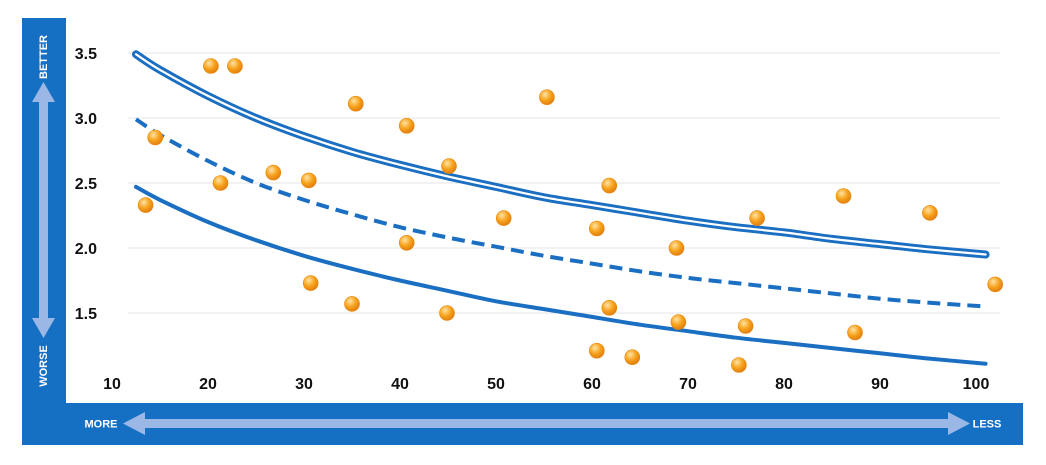 This screenshot has width=1046, height=465. What do you see at coordinates (880, 384) in the screenshot?
I see `x-tick-label: 90` at bounding box center [880, 384].